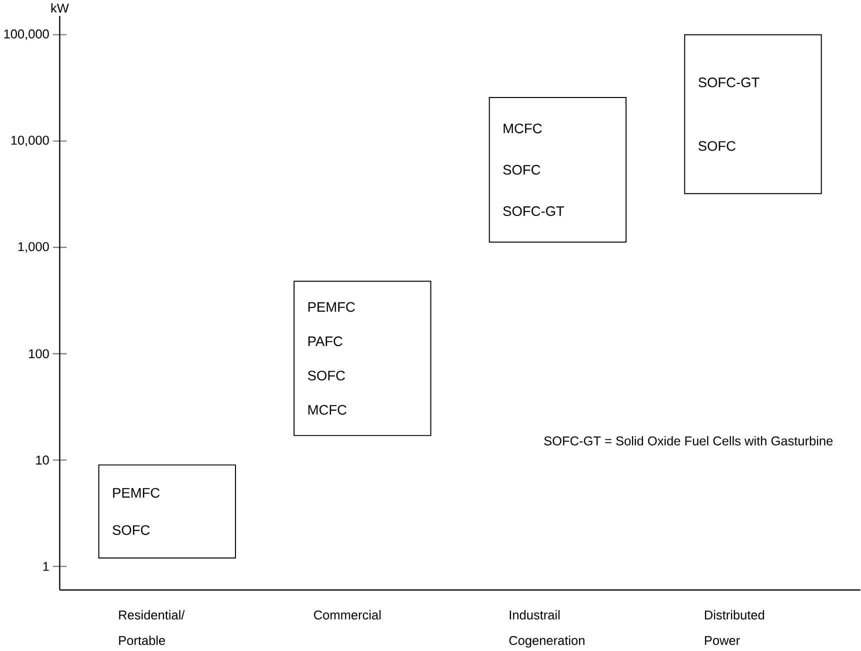 Image resolution: width=861 pixels, height=651 pixels. Describe the element at coordinates (60, 8) in the screenshot. I see `y-axis-title: kW` at that location.